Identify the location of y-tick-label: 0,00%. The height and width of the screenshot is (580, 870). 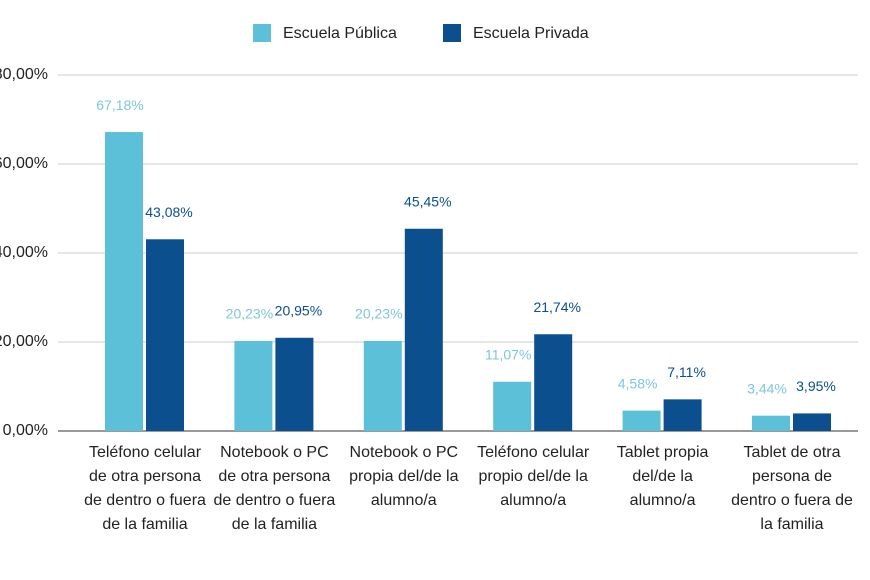
(25, 430).